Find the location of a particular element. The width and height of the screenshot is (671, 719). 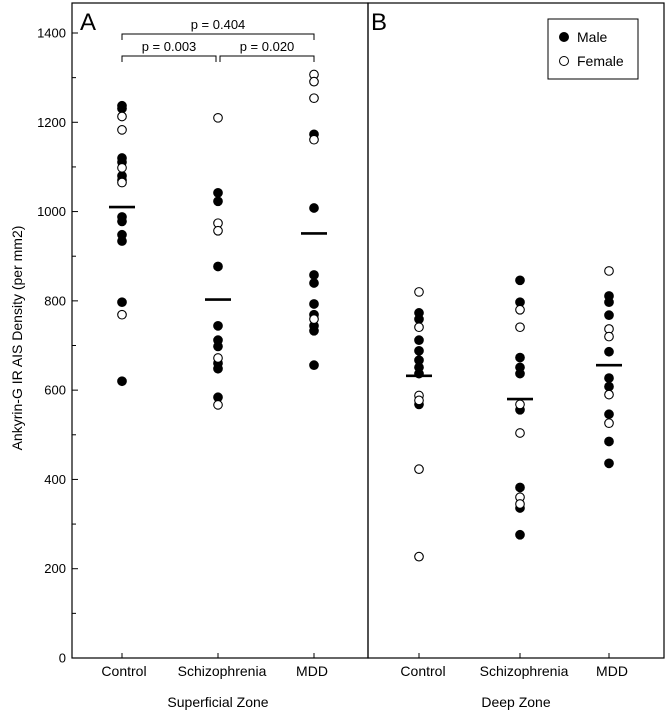

y-tick-label: 0 is located at coordinates (62, 658).